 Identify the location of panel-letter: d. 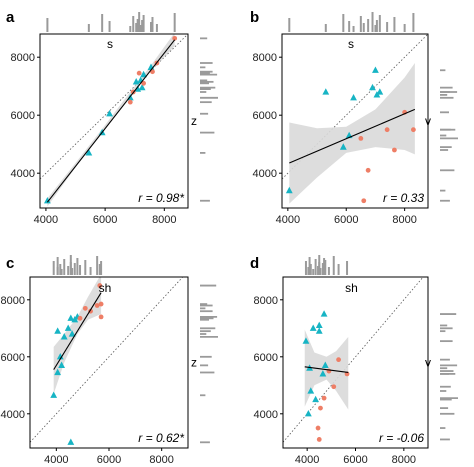
(254, 263).